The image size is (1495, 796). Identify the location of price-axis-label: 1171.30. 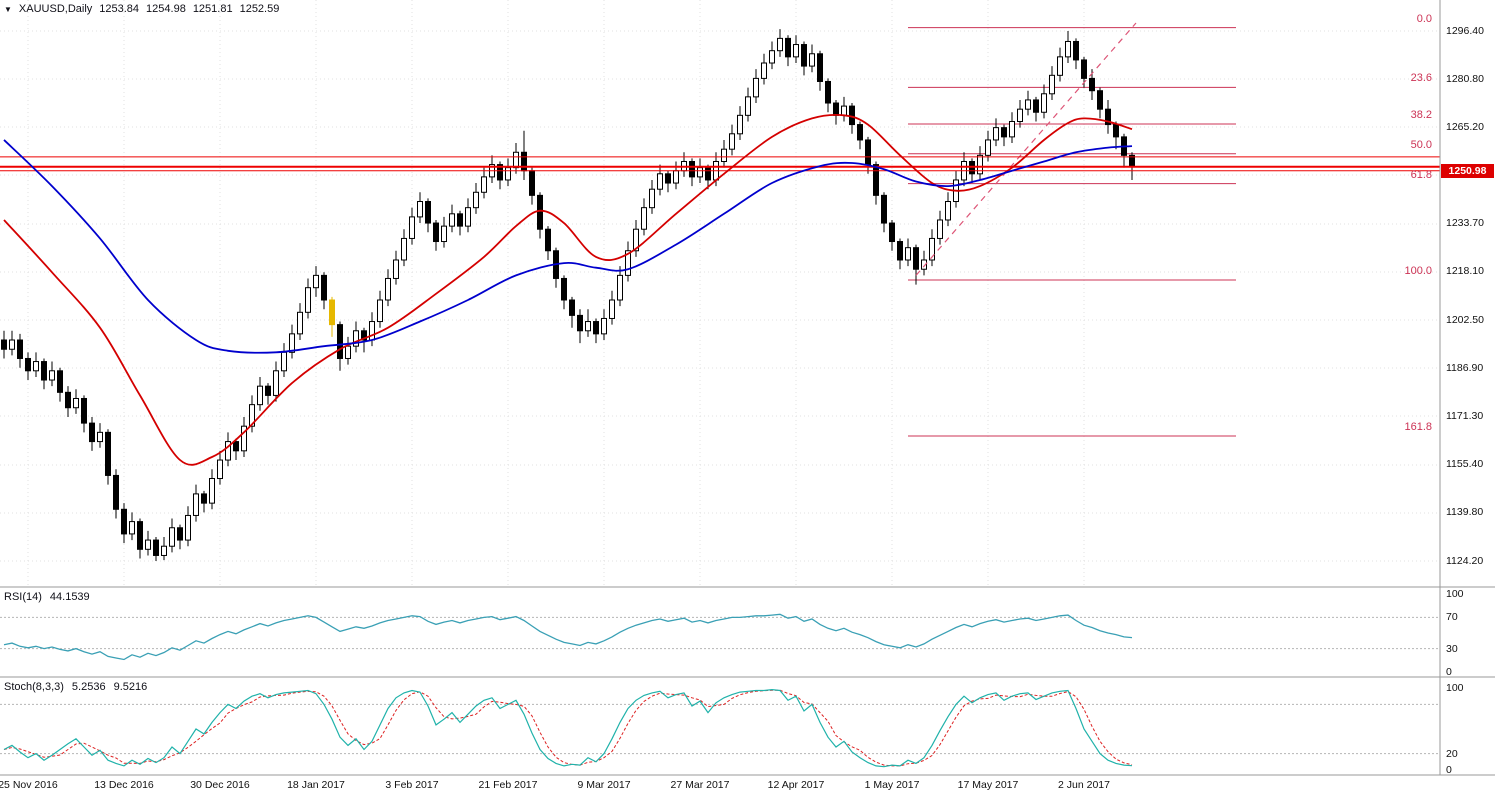
(1465, 415).